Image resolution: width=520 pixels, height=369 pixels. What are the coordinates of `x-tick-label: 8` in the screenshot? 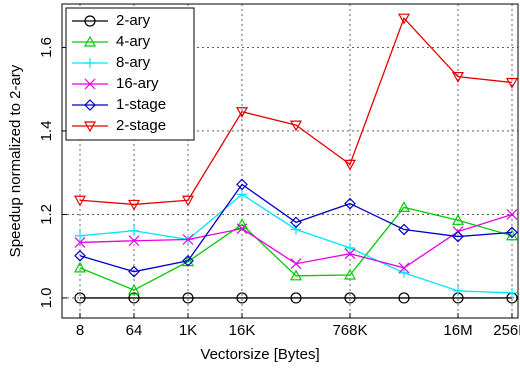 It's located at (80, 330).